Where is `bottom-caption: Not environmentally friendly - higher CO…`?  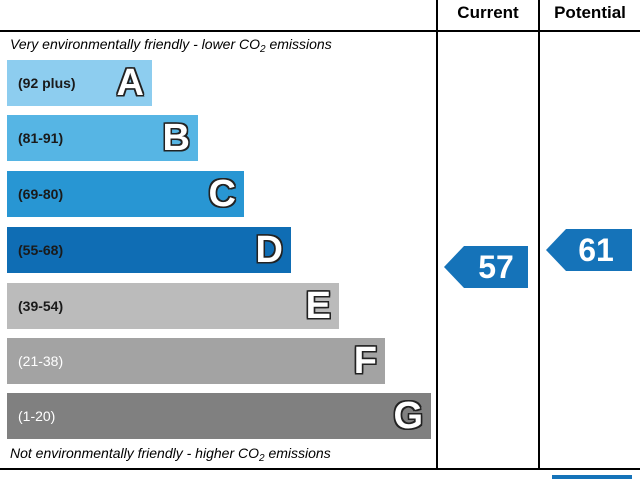
bottom-caption: Not environmentally friendly - higher CO… is located at coordinates (170, 454).